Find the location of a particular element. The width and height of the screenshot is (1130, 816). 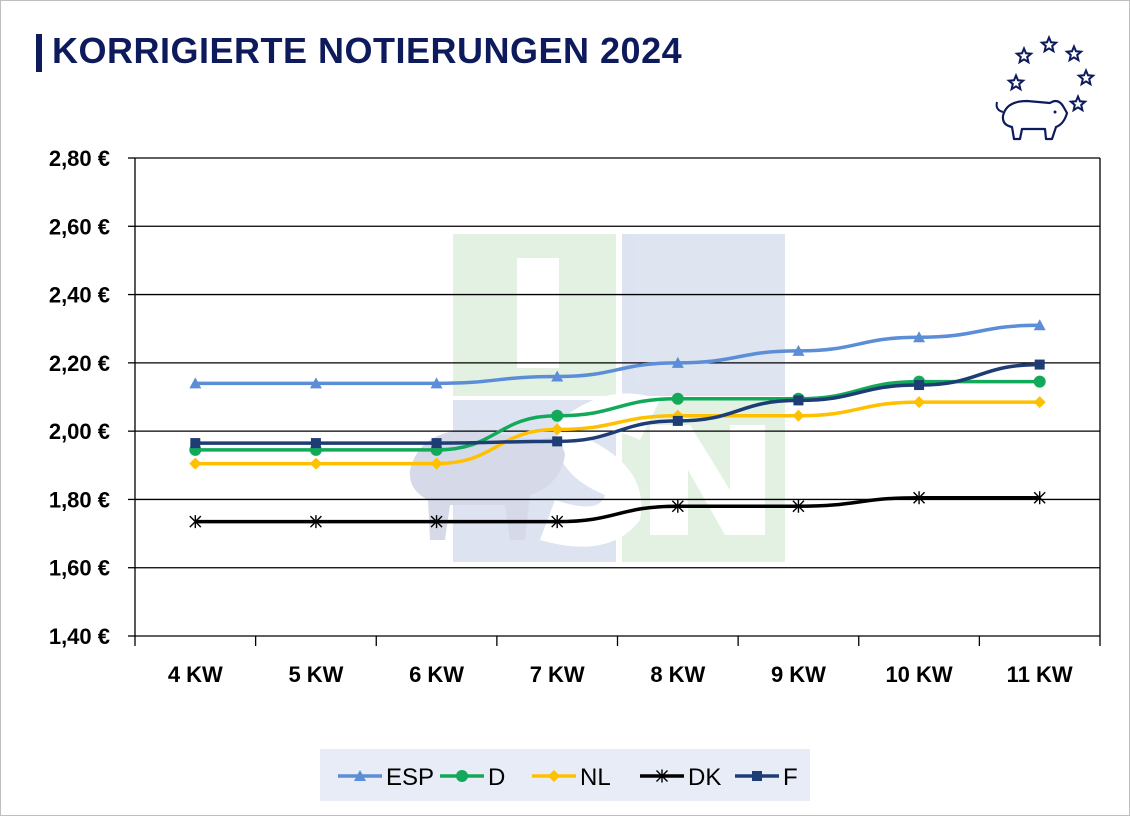

legend-swatch-marker-d is located at coordinates (462, 776).